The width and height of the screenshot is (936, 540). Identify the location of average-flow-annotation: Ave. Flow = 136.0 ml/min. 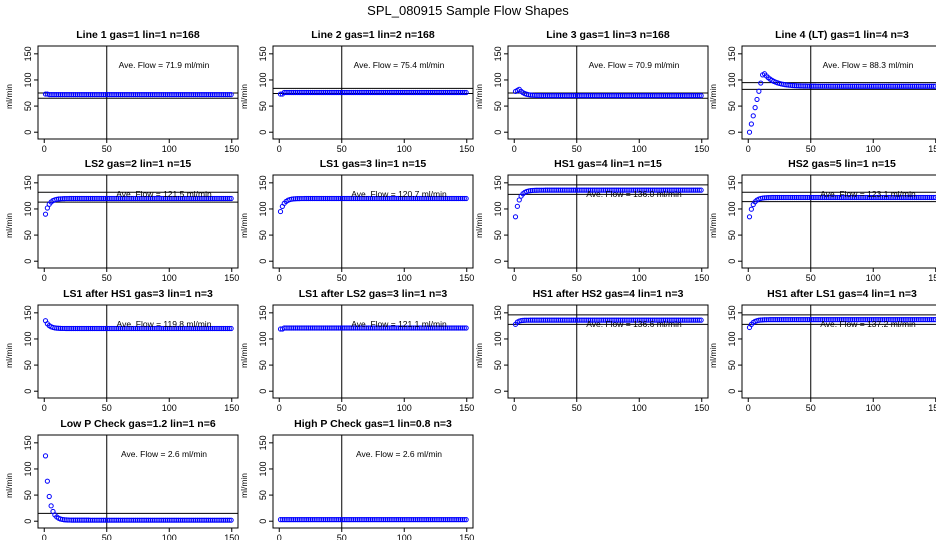
(634, 194).